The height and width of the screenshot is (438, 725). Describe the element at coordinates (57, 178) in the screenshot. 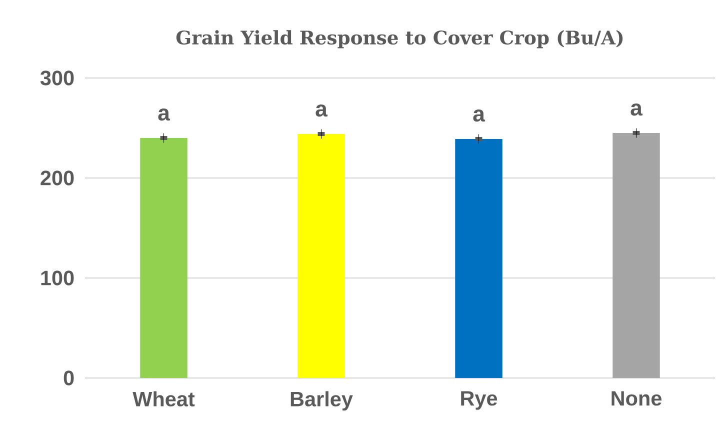

I see `y-tick-label: 200` at that location.